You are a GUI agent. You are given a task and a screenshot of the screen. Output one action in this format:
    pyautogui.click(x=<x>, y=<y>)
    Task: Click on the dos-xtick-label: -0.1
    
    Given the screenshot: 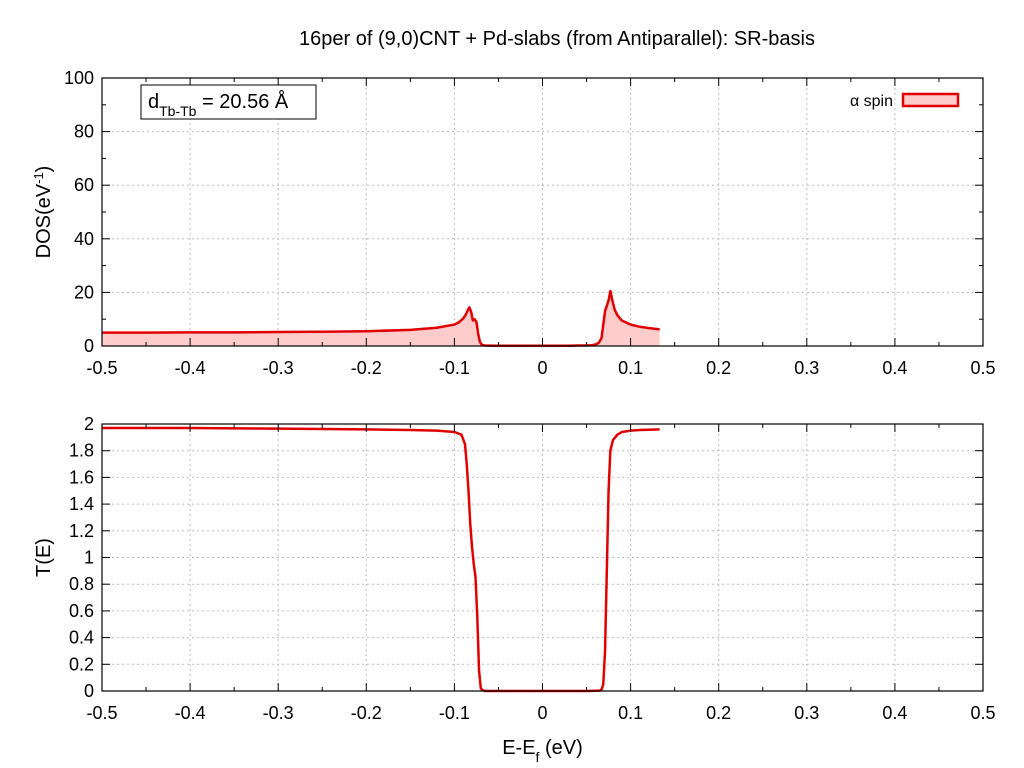 What is the action you would take?
    pyautogui.click(x=454, y=368)
    